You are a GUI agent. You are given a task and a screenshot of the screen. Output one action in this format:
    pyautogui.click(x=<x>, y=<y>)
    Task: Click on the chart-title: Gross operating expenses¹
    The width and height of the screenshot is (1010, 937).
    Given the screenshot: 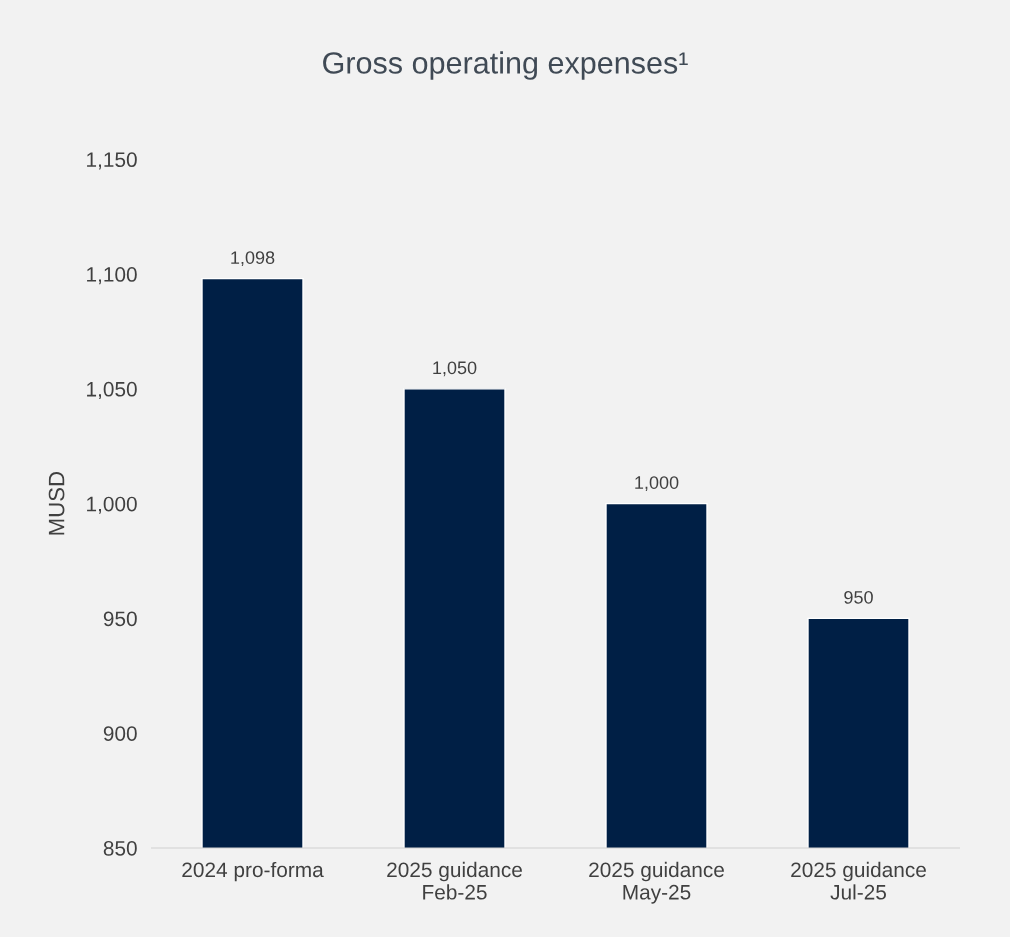 What is the action you would take?
    pyautogui.click(x=505, y=65)
    